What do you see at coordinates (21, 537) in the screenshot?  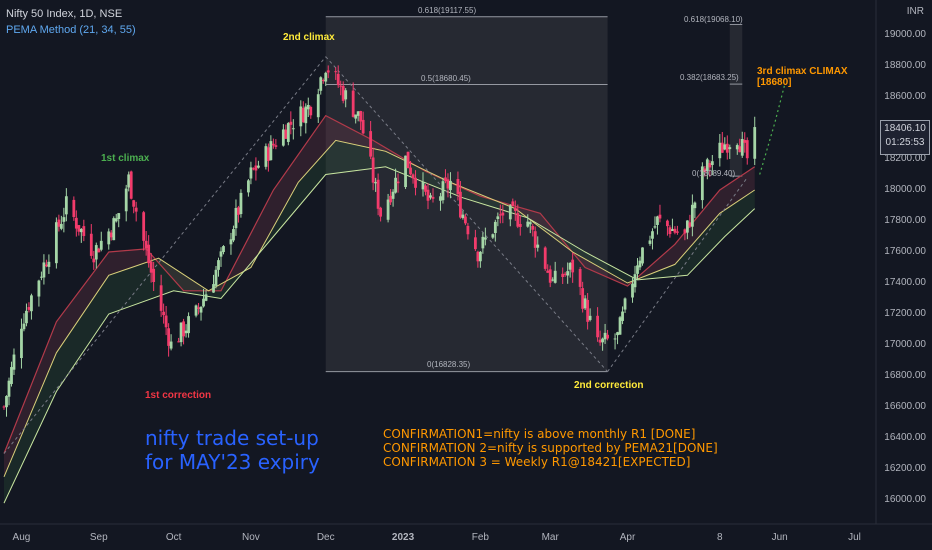 I see `time-tick: Aug` at bounding box center [21, 537].